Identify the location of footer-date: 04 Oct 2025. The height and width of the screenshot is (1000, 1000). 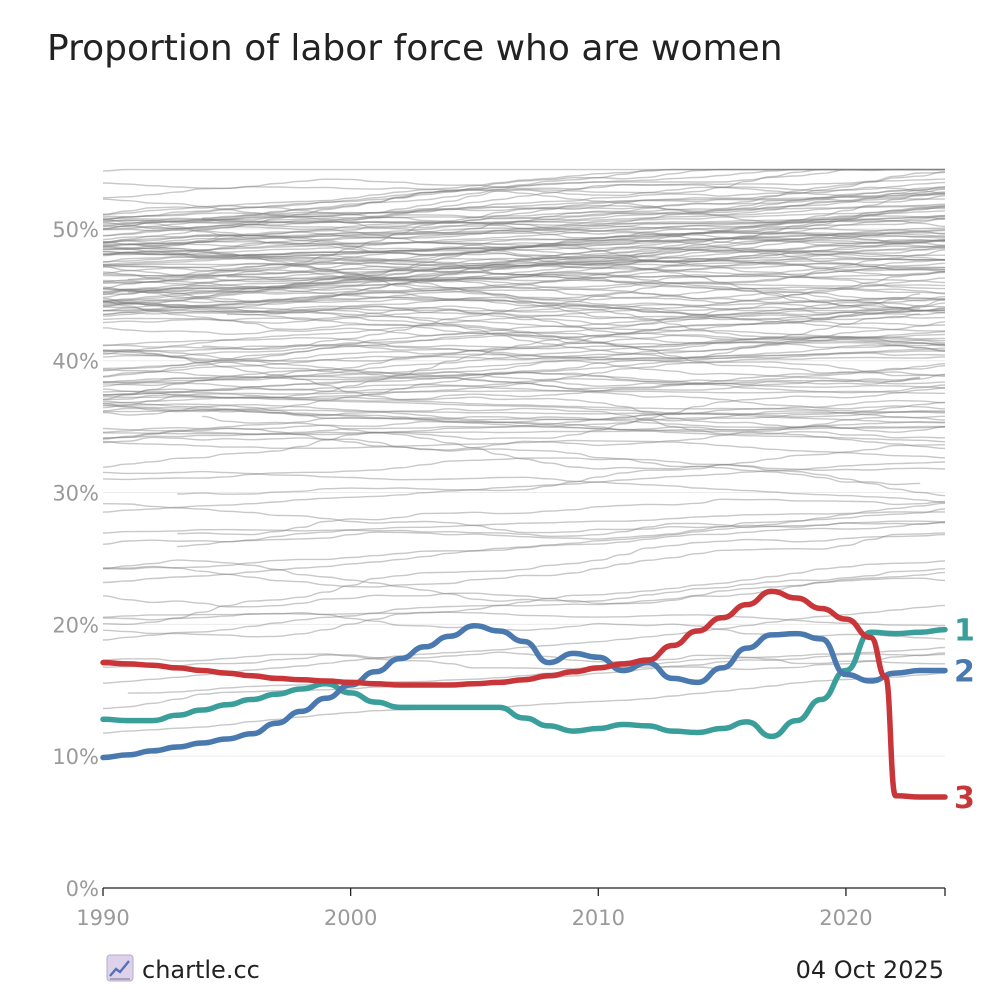
(869, 970).